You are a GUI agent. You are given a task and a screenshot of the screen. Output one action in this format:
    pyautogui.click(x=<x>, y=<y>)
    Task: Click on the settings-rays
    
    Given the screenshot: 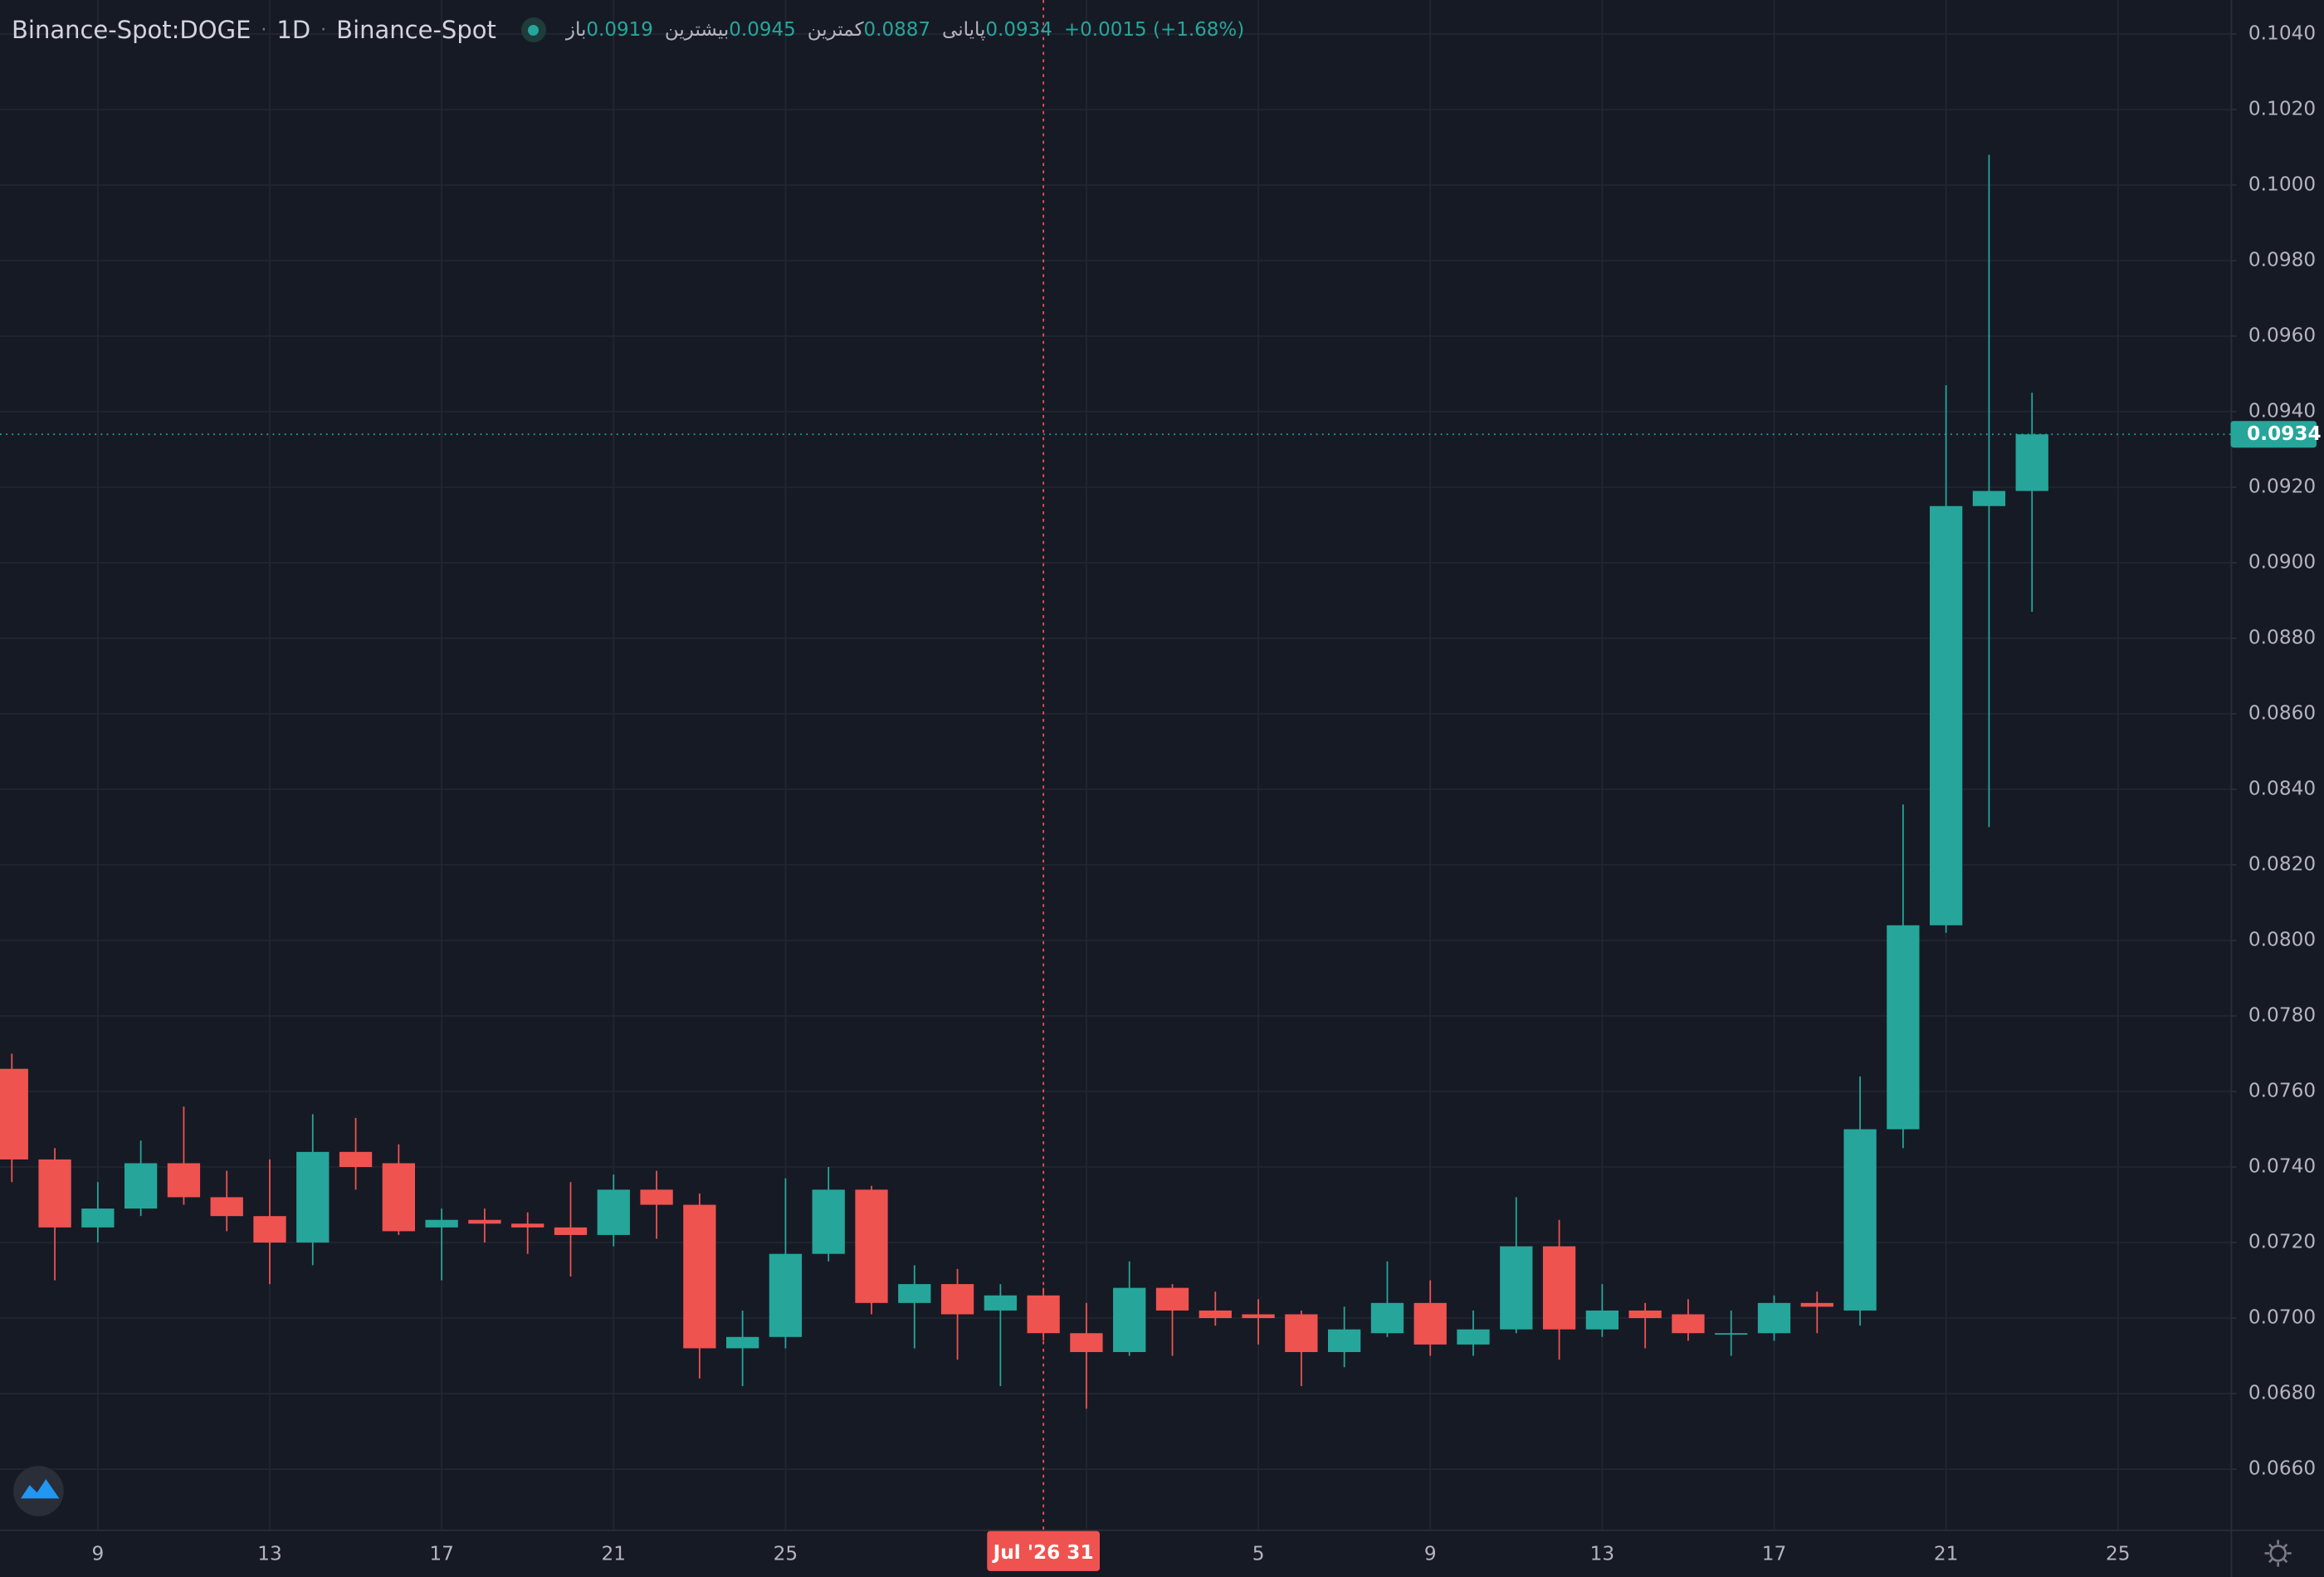 What is the action you would take?
    pyautogui.click(x=2278, y=1553)
    